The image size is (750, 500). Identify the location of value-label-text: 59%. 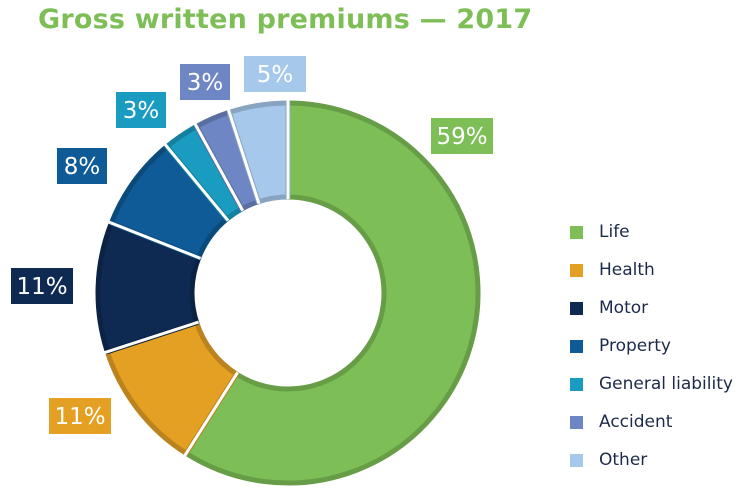
(461, 137).